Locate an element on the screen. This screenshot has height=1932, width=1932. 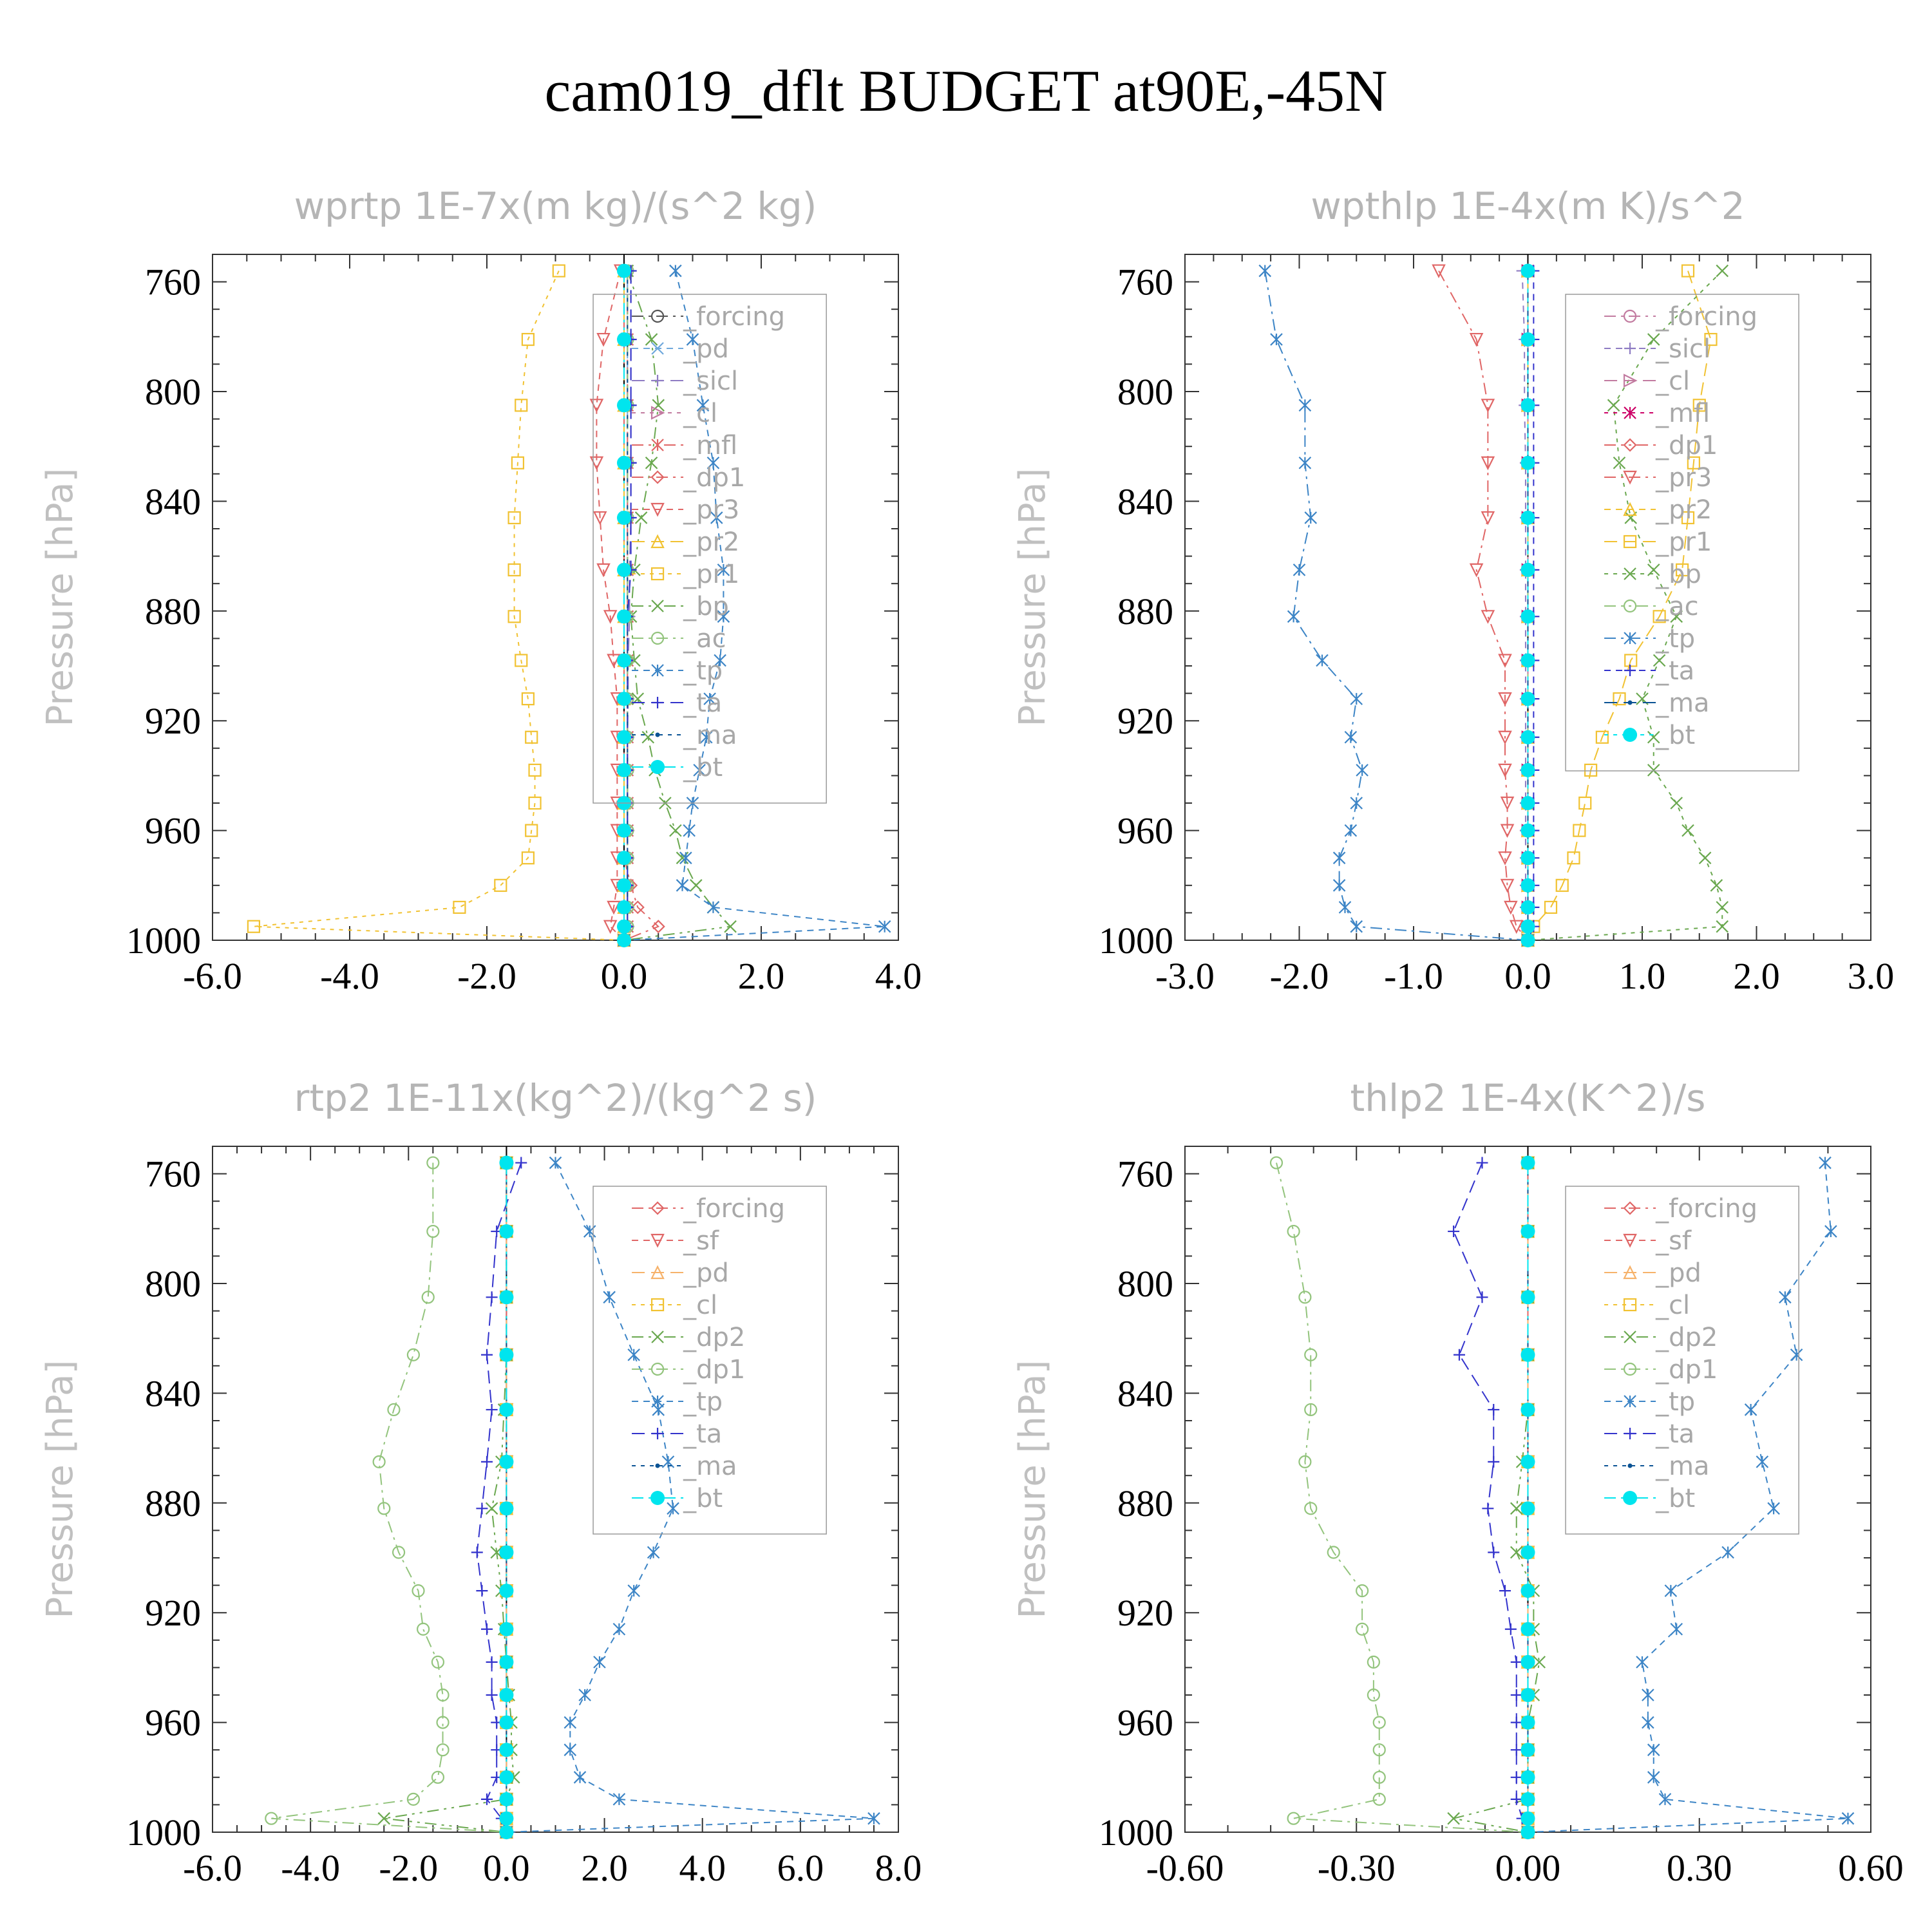
x-tick-label: 2.0 is located at coordinates (1756, 976).